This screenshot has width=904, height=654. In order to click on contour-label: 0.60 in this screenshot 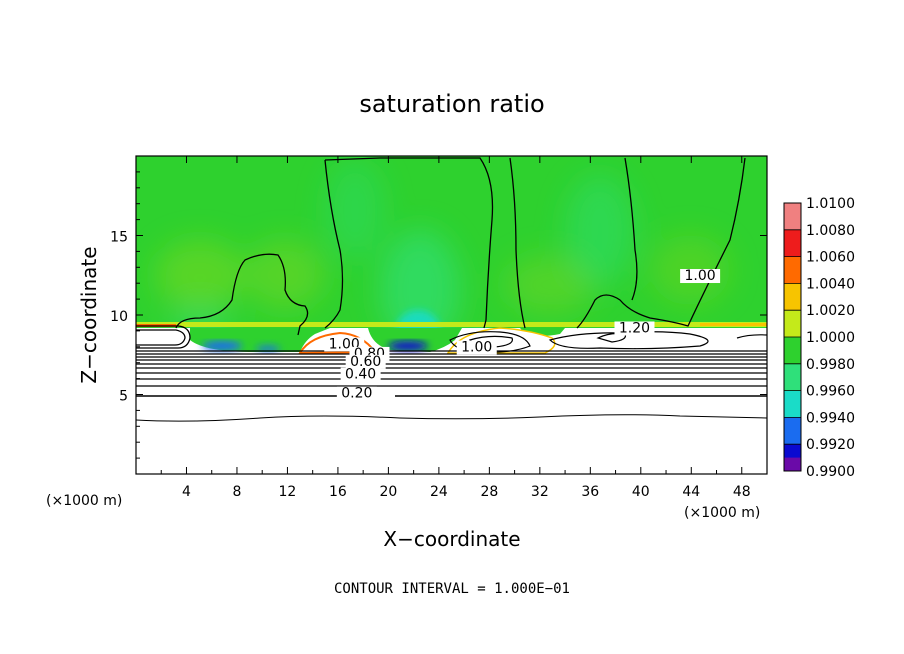, I will do `click(365, 362)`.